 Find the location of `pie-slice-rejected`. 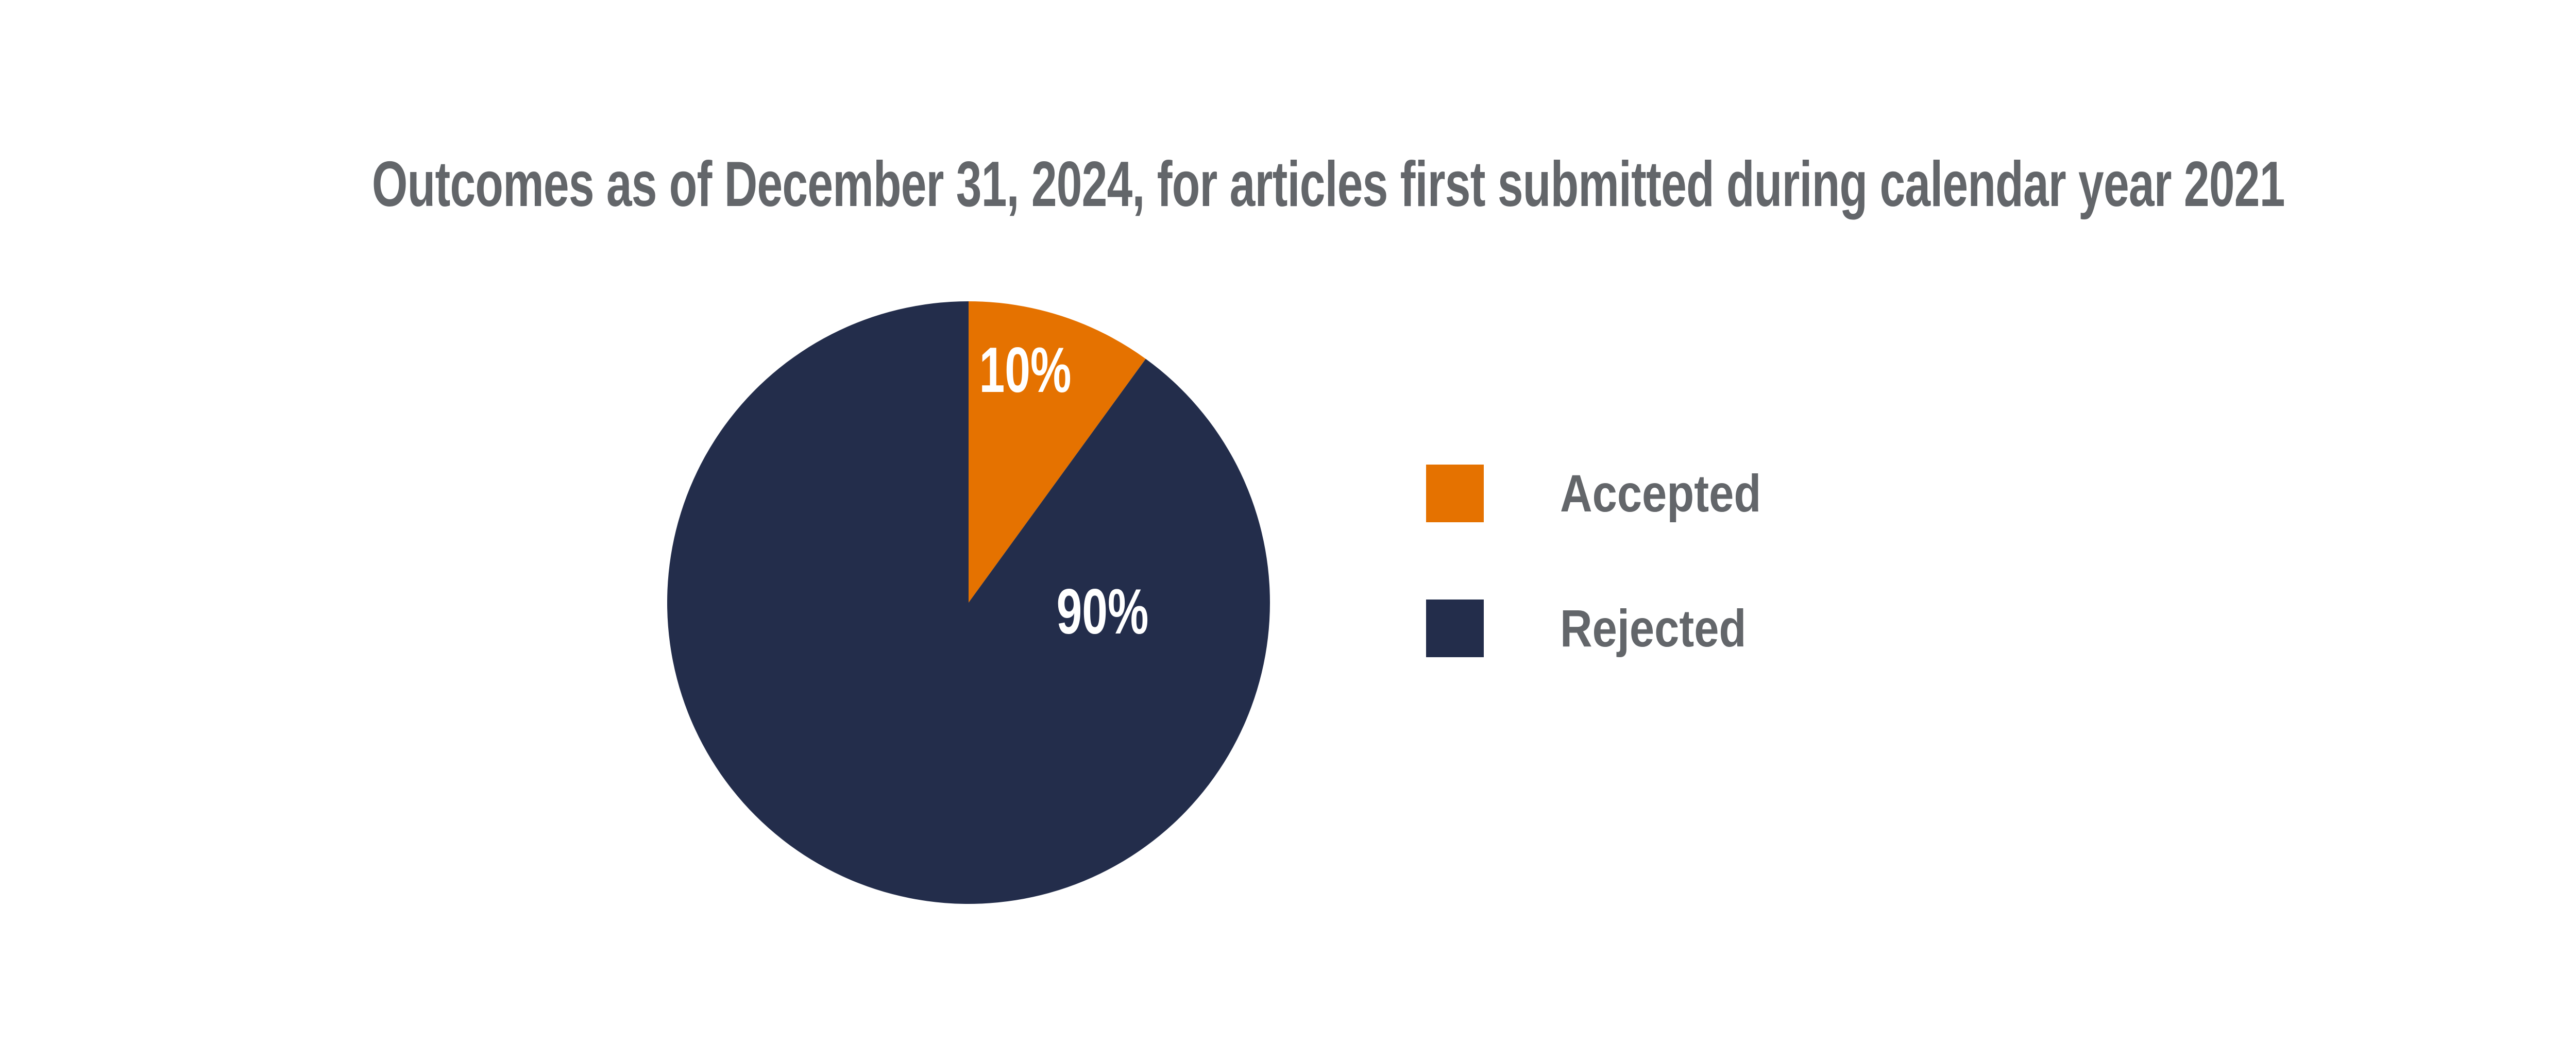

pie-slice-rejected is located at coordinates (968, 602).